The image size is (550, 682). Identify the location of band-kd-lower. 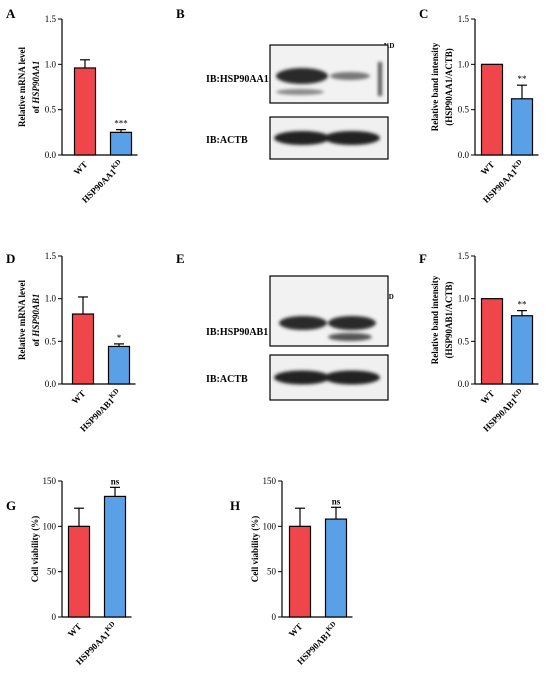
(350, 337).